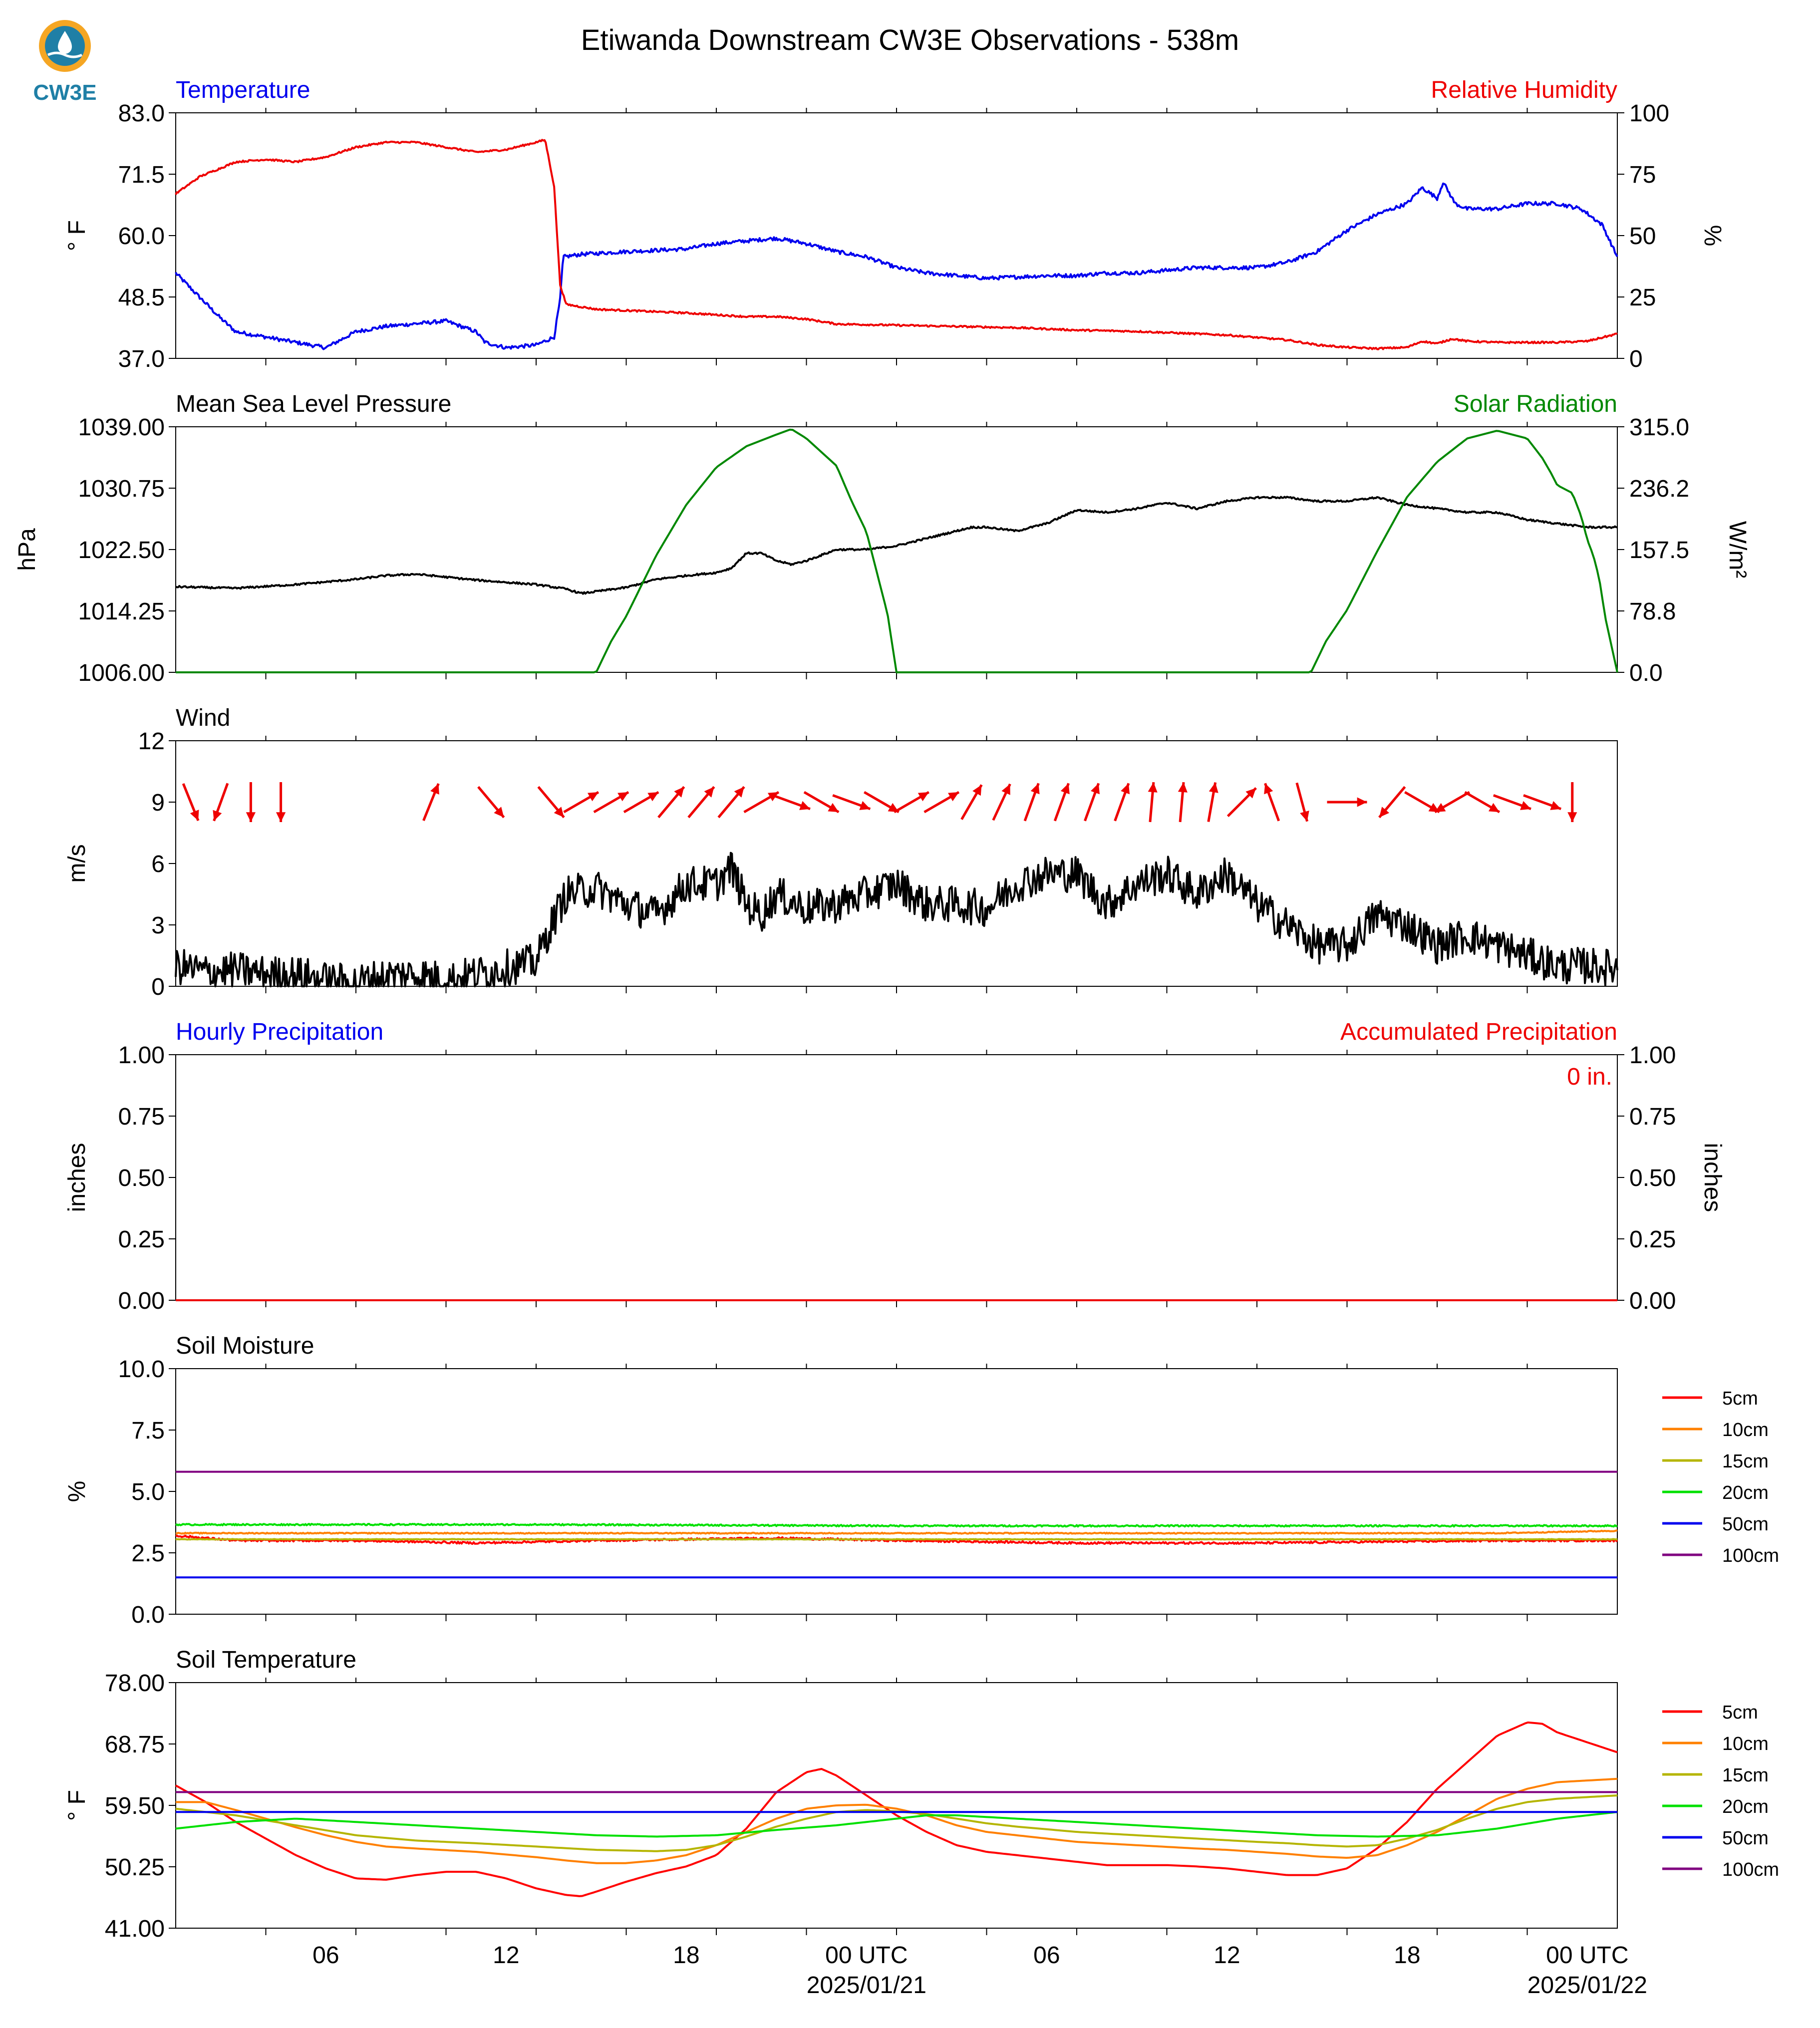  I want to click on panel-title-right: Accumulated Precipitation, so click(1478, 1032).